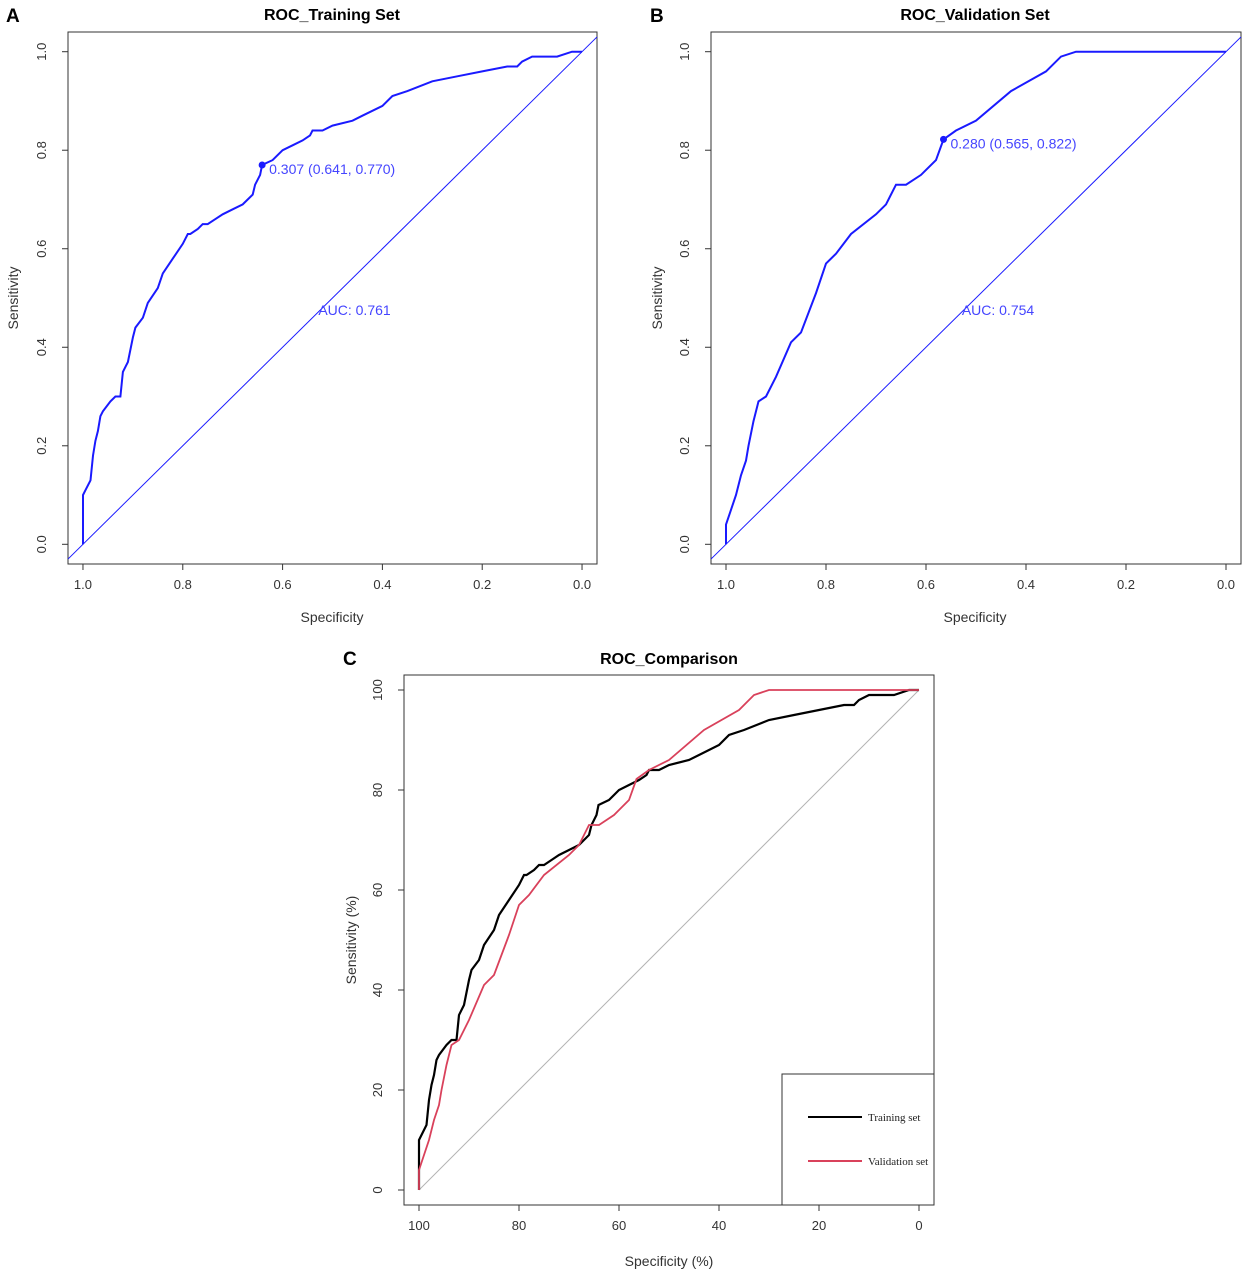  What do you see at coordinates (332, 15) in the screenshot?
I see `panel-a-title: ROC_Training Set` at bounding box center [332, 15].